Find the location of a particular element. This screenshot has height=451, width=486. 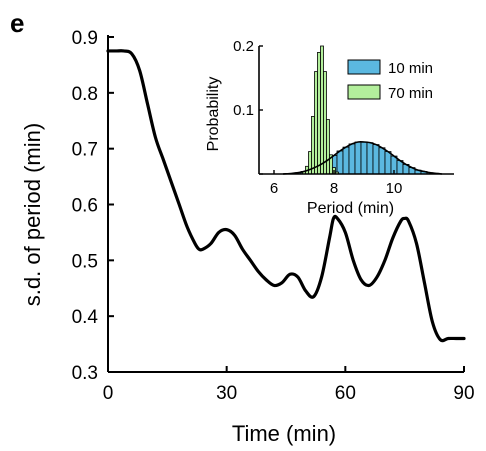

distribution-curve is located at coordinates (362, 158).